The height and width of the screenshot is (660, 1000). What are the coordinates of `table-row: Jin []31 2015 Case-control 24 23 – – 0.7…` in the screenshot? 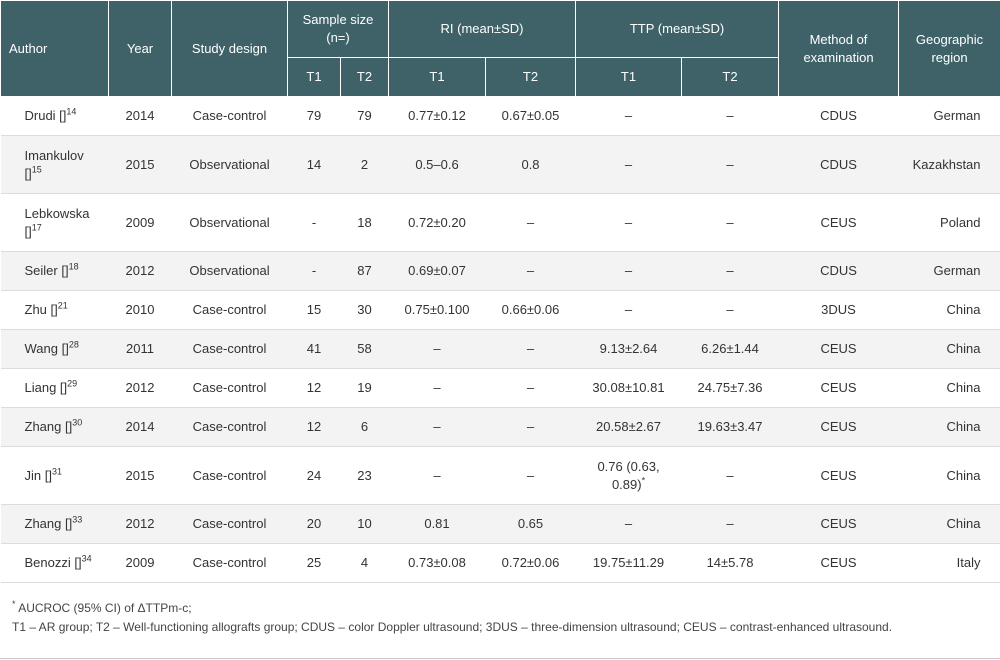 It's located at (500, 475).